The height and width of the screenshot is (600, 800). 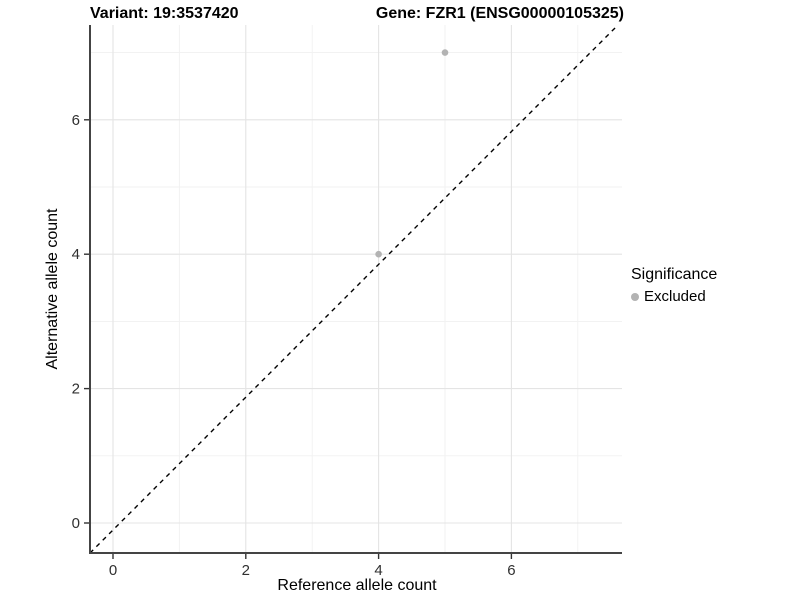 What do you see at coordinates (499, 13) in the screenshot?
I see `gene-title: Gene: FZR1 (ENSG00000105325)` at bounding box center [499, 13].